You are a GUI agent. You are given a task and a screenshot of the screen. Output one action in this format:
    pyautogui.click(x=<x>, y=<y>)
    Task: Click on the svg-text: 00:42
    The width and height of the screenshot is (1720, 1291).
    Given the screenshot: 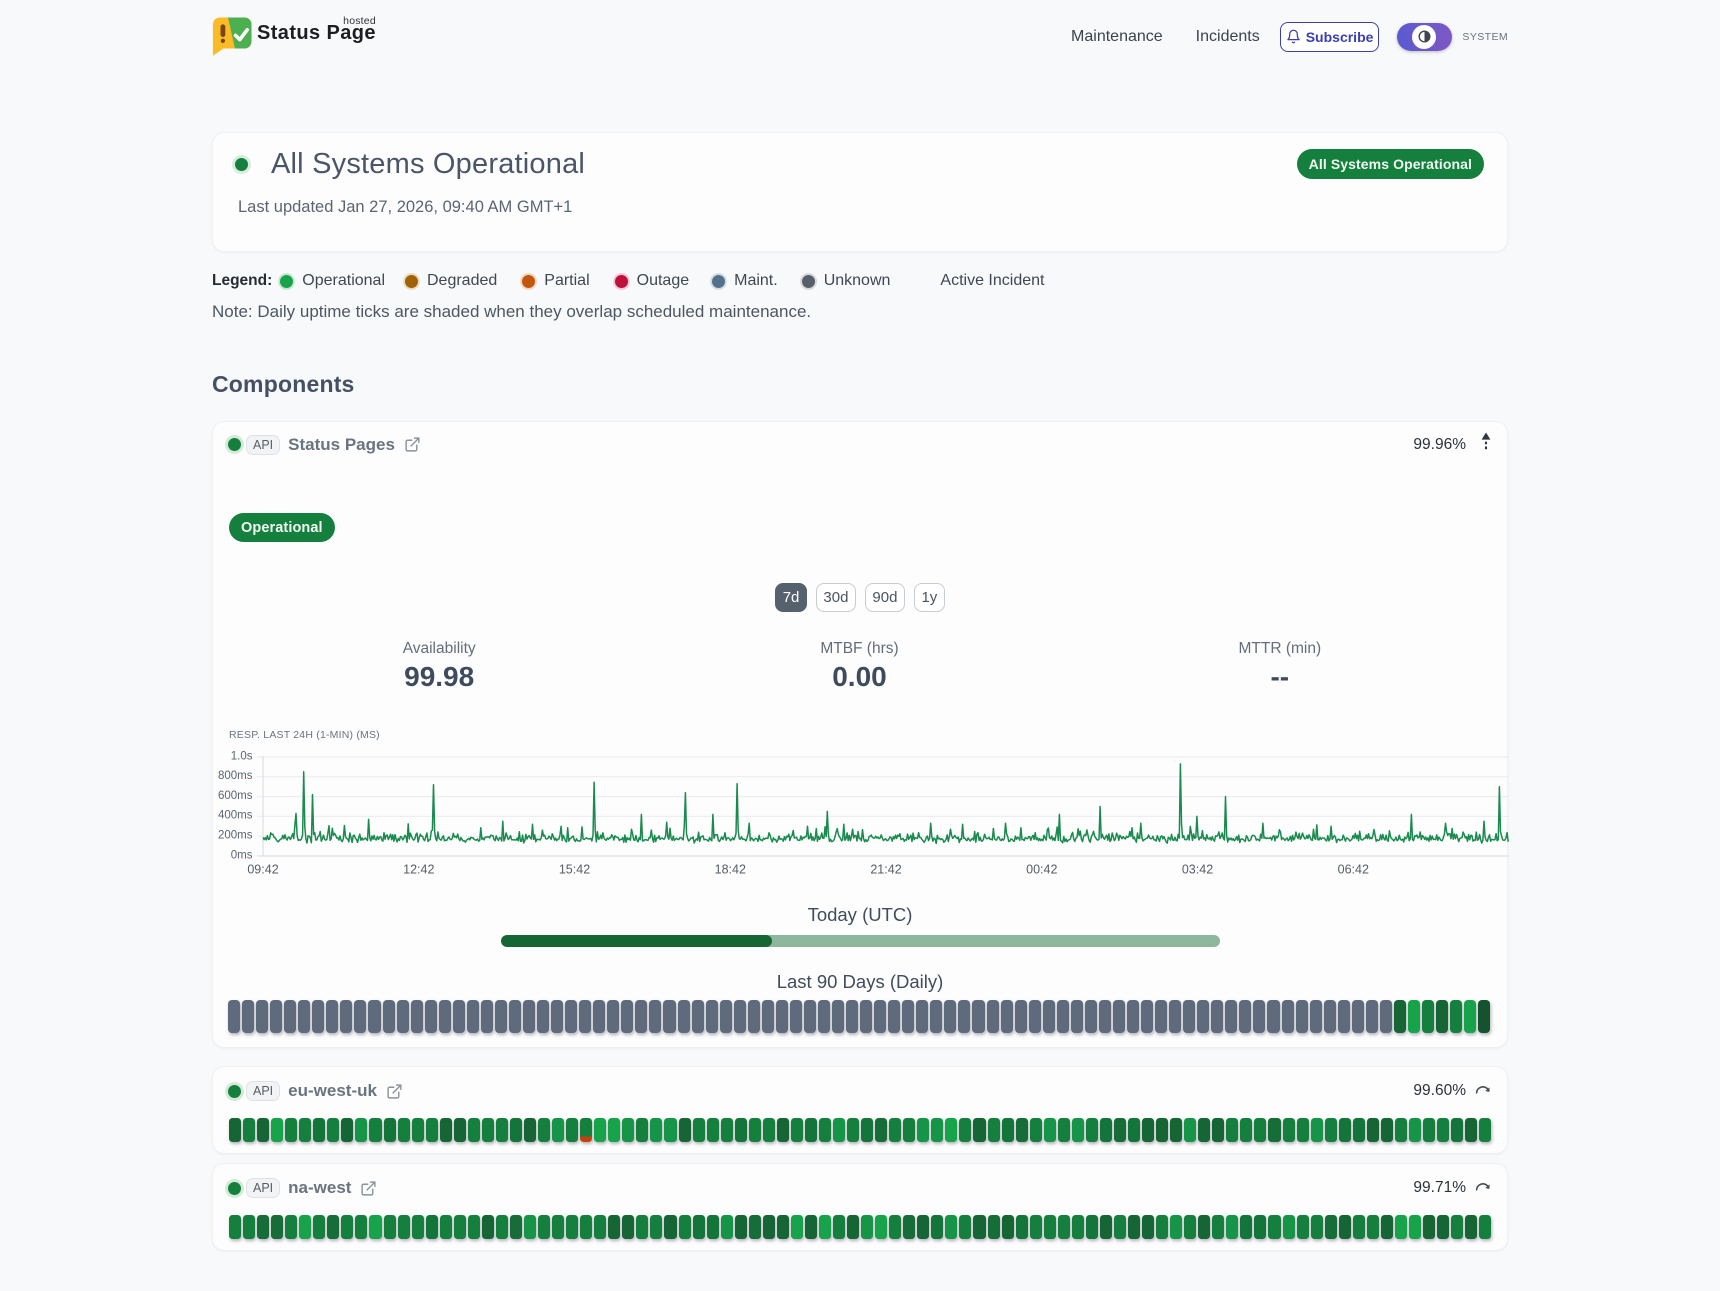 What is the action you would take?
    pyautogui.click(x=1041, y=870)
    